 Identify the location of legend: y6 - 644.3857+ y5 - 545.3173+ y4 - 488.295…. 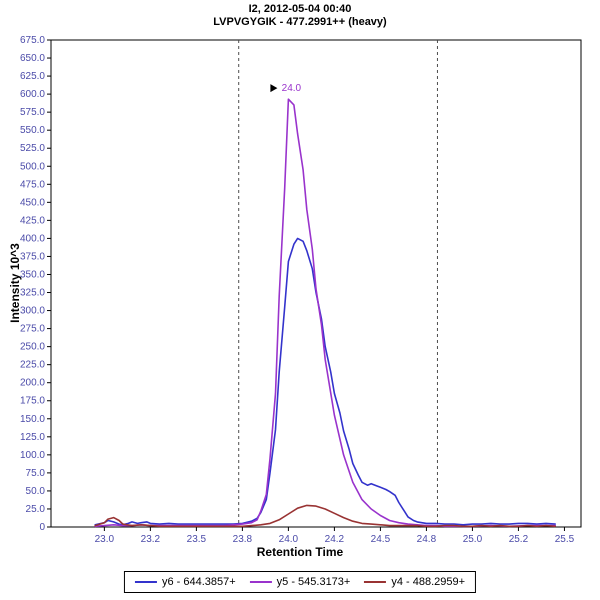
(300, 582).